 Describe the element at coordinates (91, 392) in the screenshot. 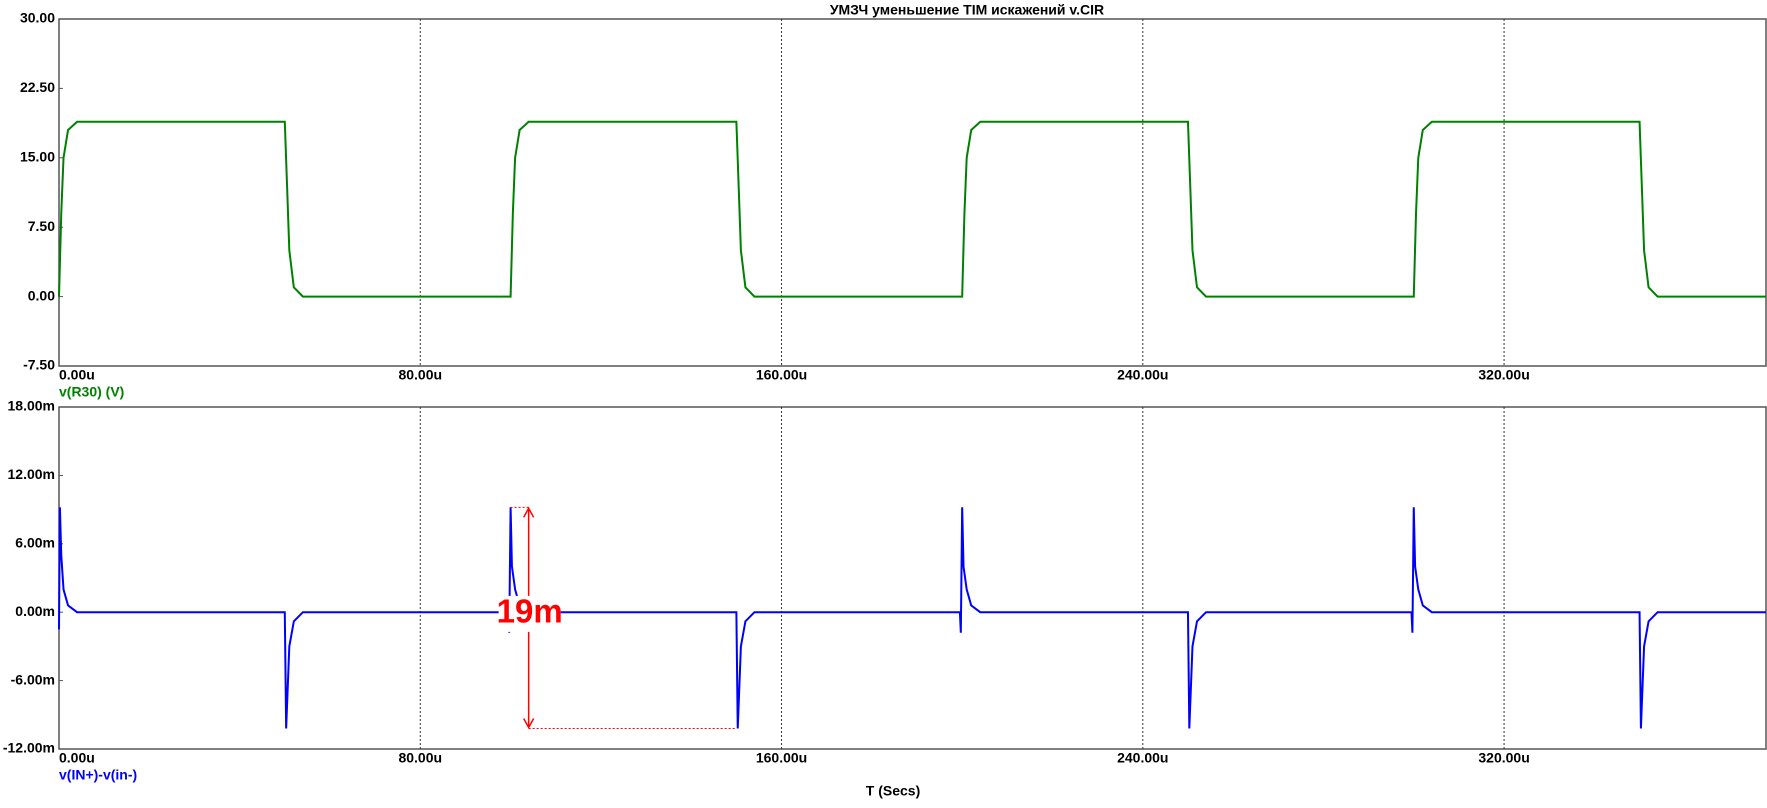

I see `legend-entry: v(R30) (V)` at that location.